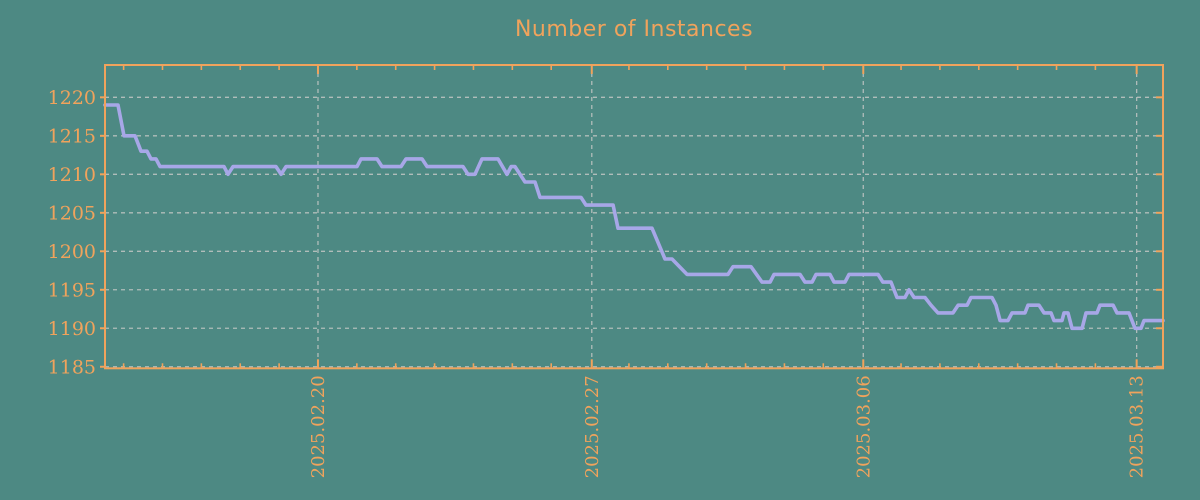  Describe the element at coordinates (1137, 426) in the screenshot. I see `x-tick-label: 2025.03.13` at that location.